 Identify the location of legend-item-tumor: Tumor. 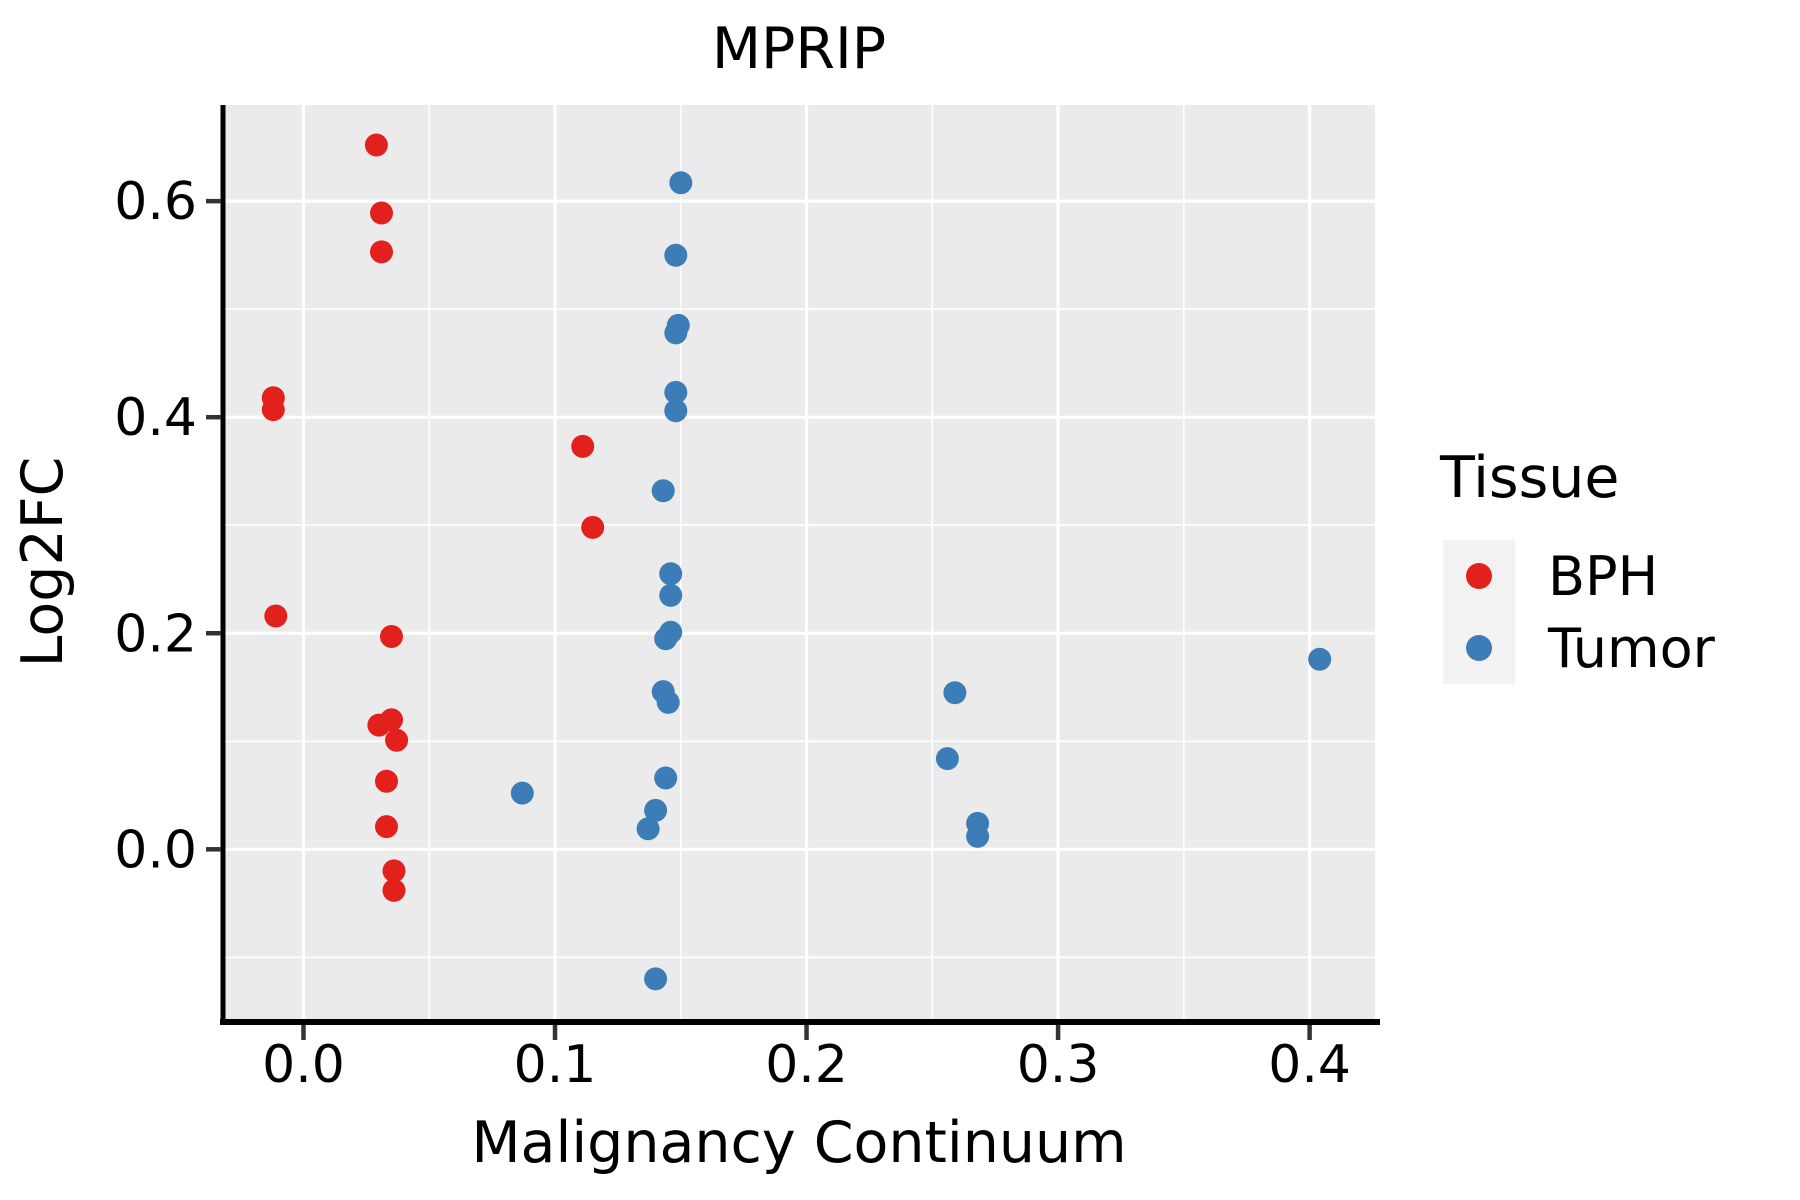
(1579, 648).